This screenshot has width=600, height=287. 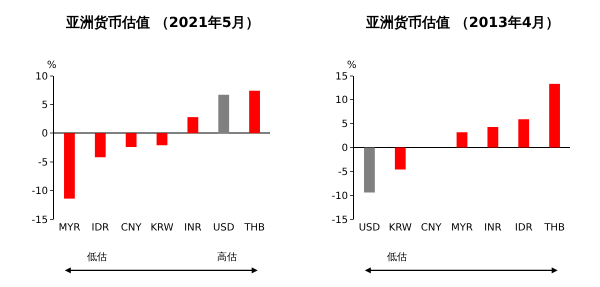 I want to click on text: 高估, so click(x=227, y=257).